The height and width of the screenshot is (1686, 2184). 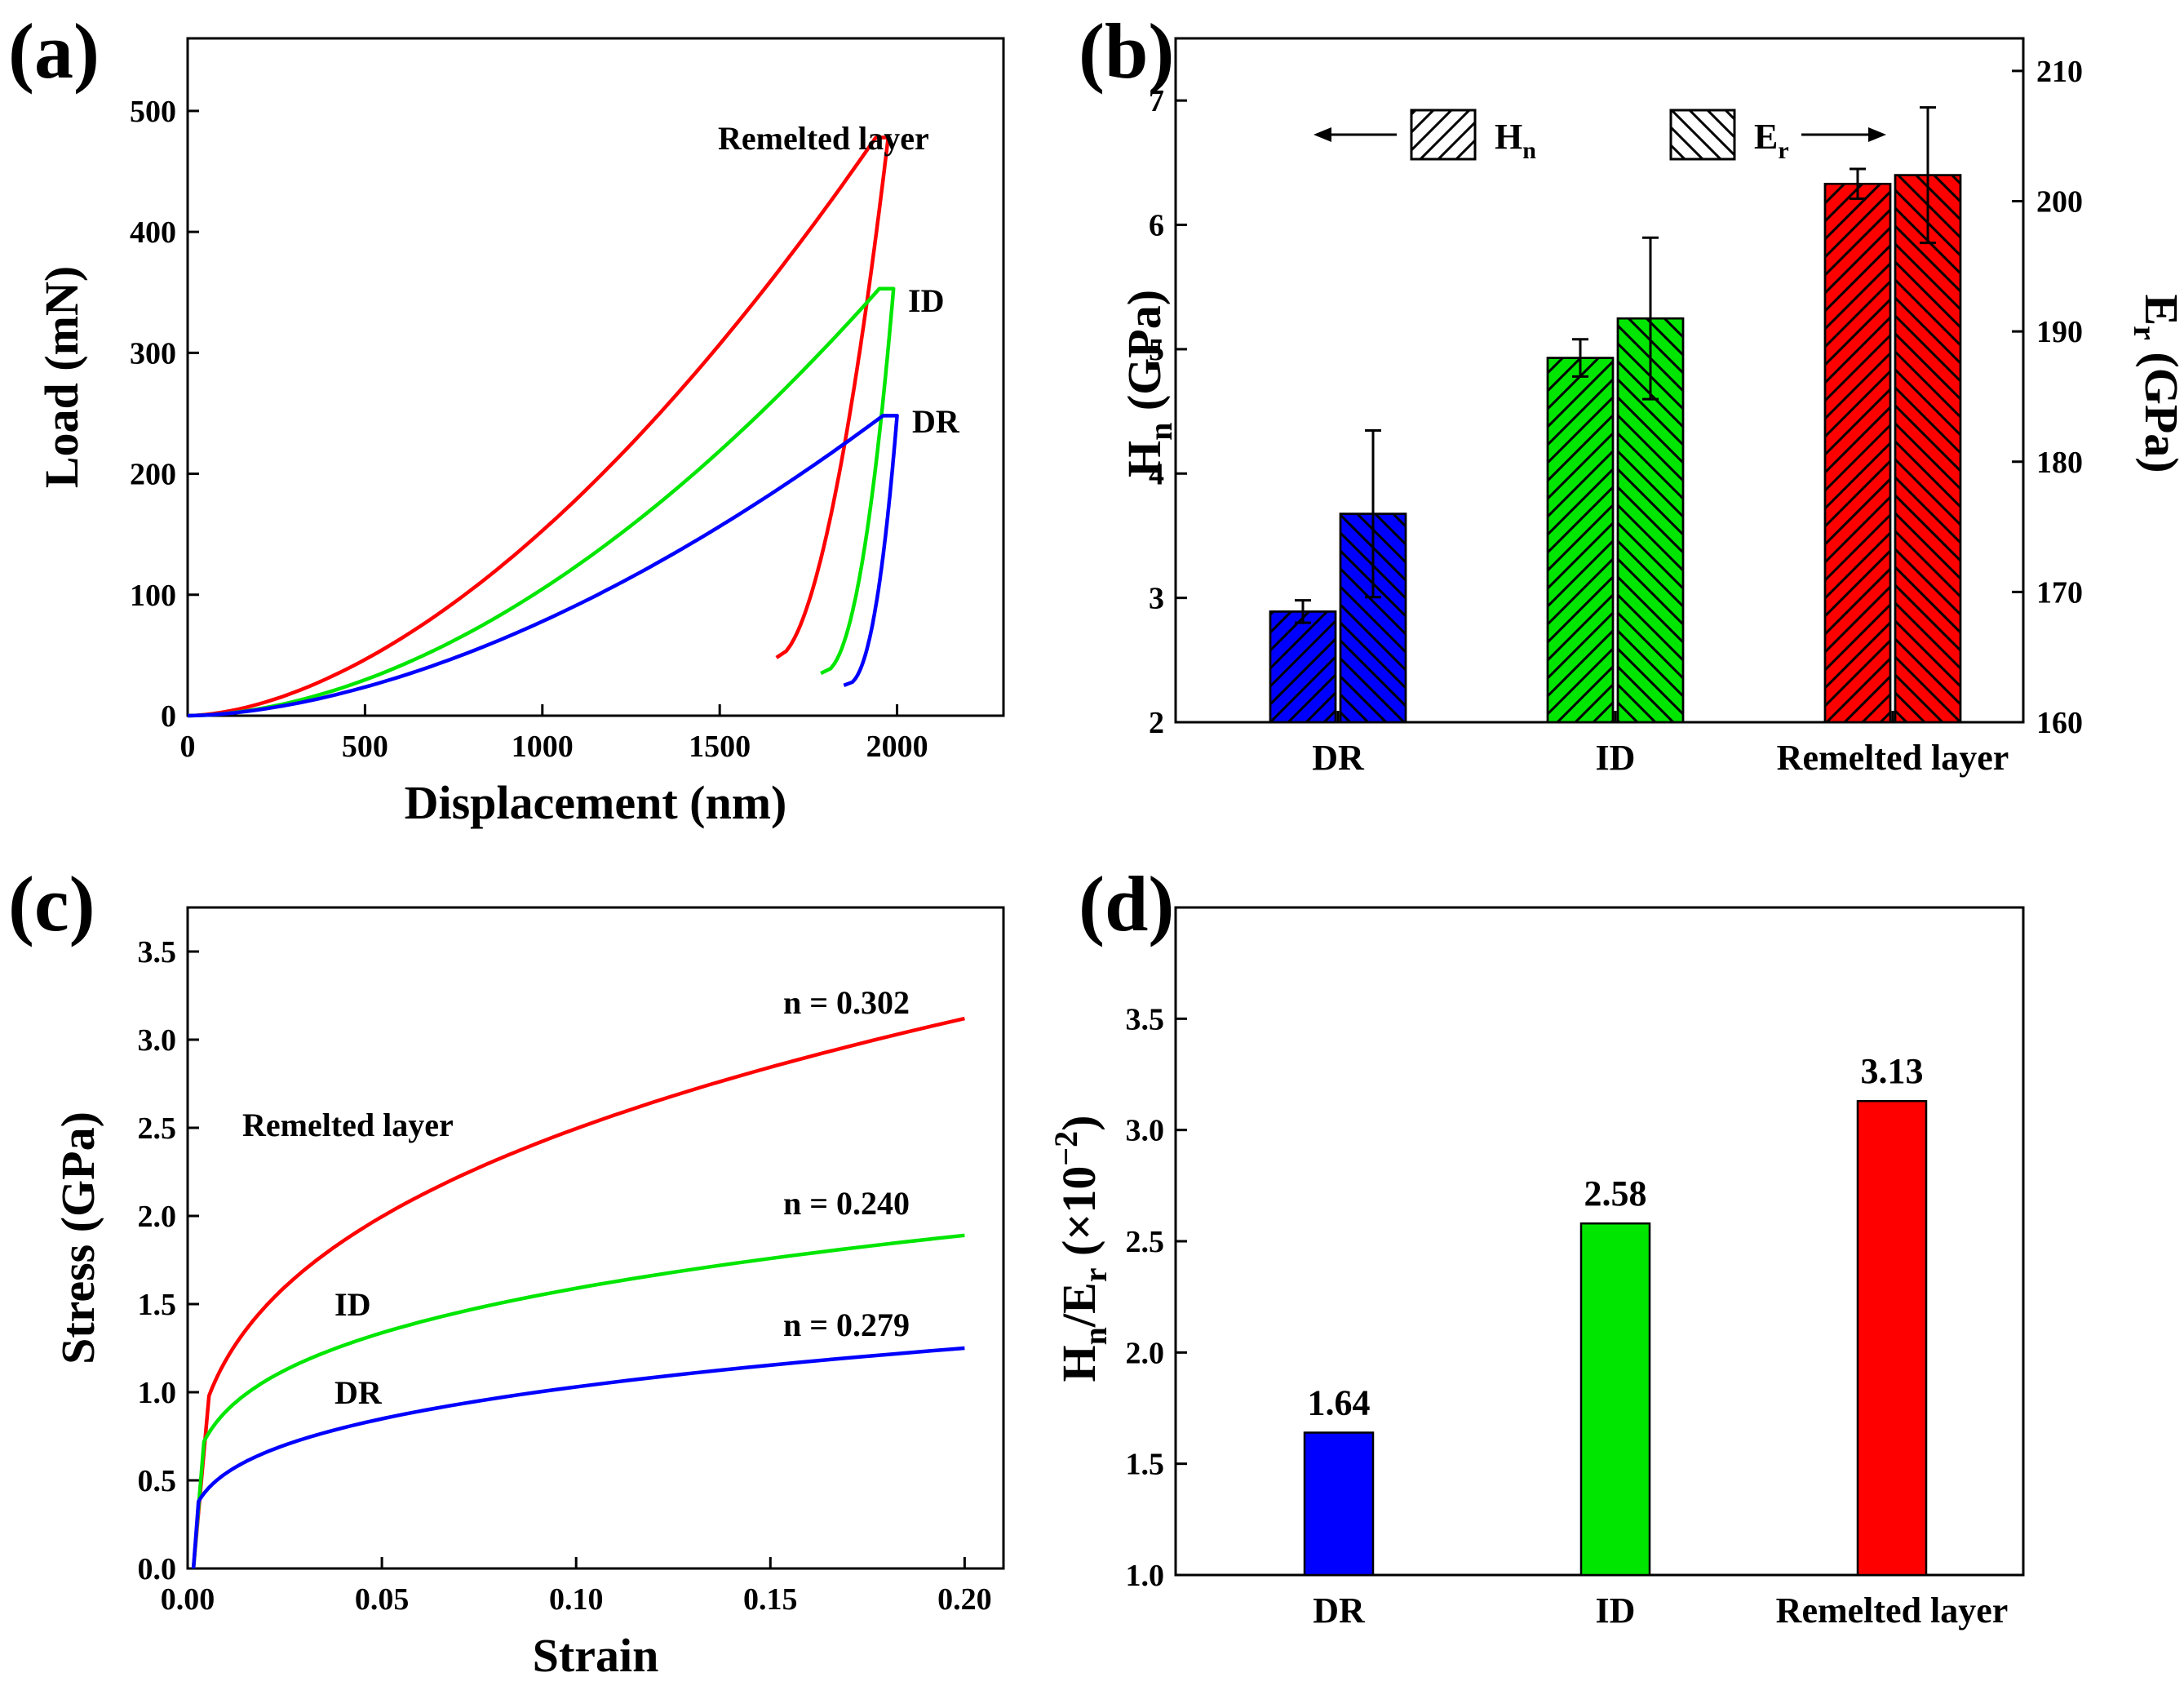 I want to click on panel-a-y-tick-label: 100, so click(x=153, y=596).